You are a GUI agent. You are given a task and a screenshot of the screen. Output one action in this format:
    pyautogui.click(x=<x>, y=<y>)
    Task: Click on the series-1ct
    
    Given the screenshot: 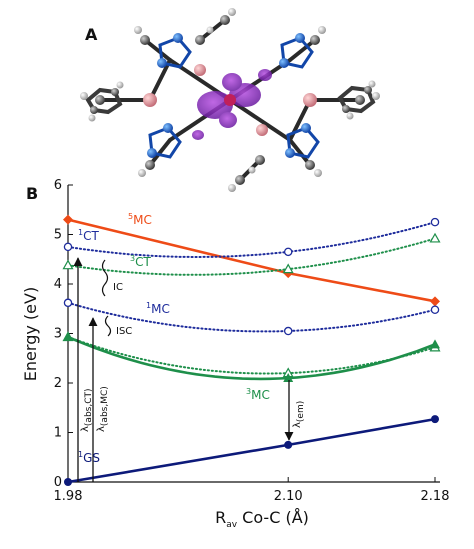 What is the action you would take?
    pyautogui.click(x=251, y=238)
    